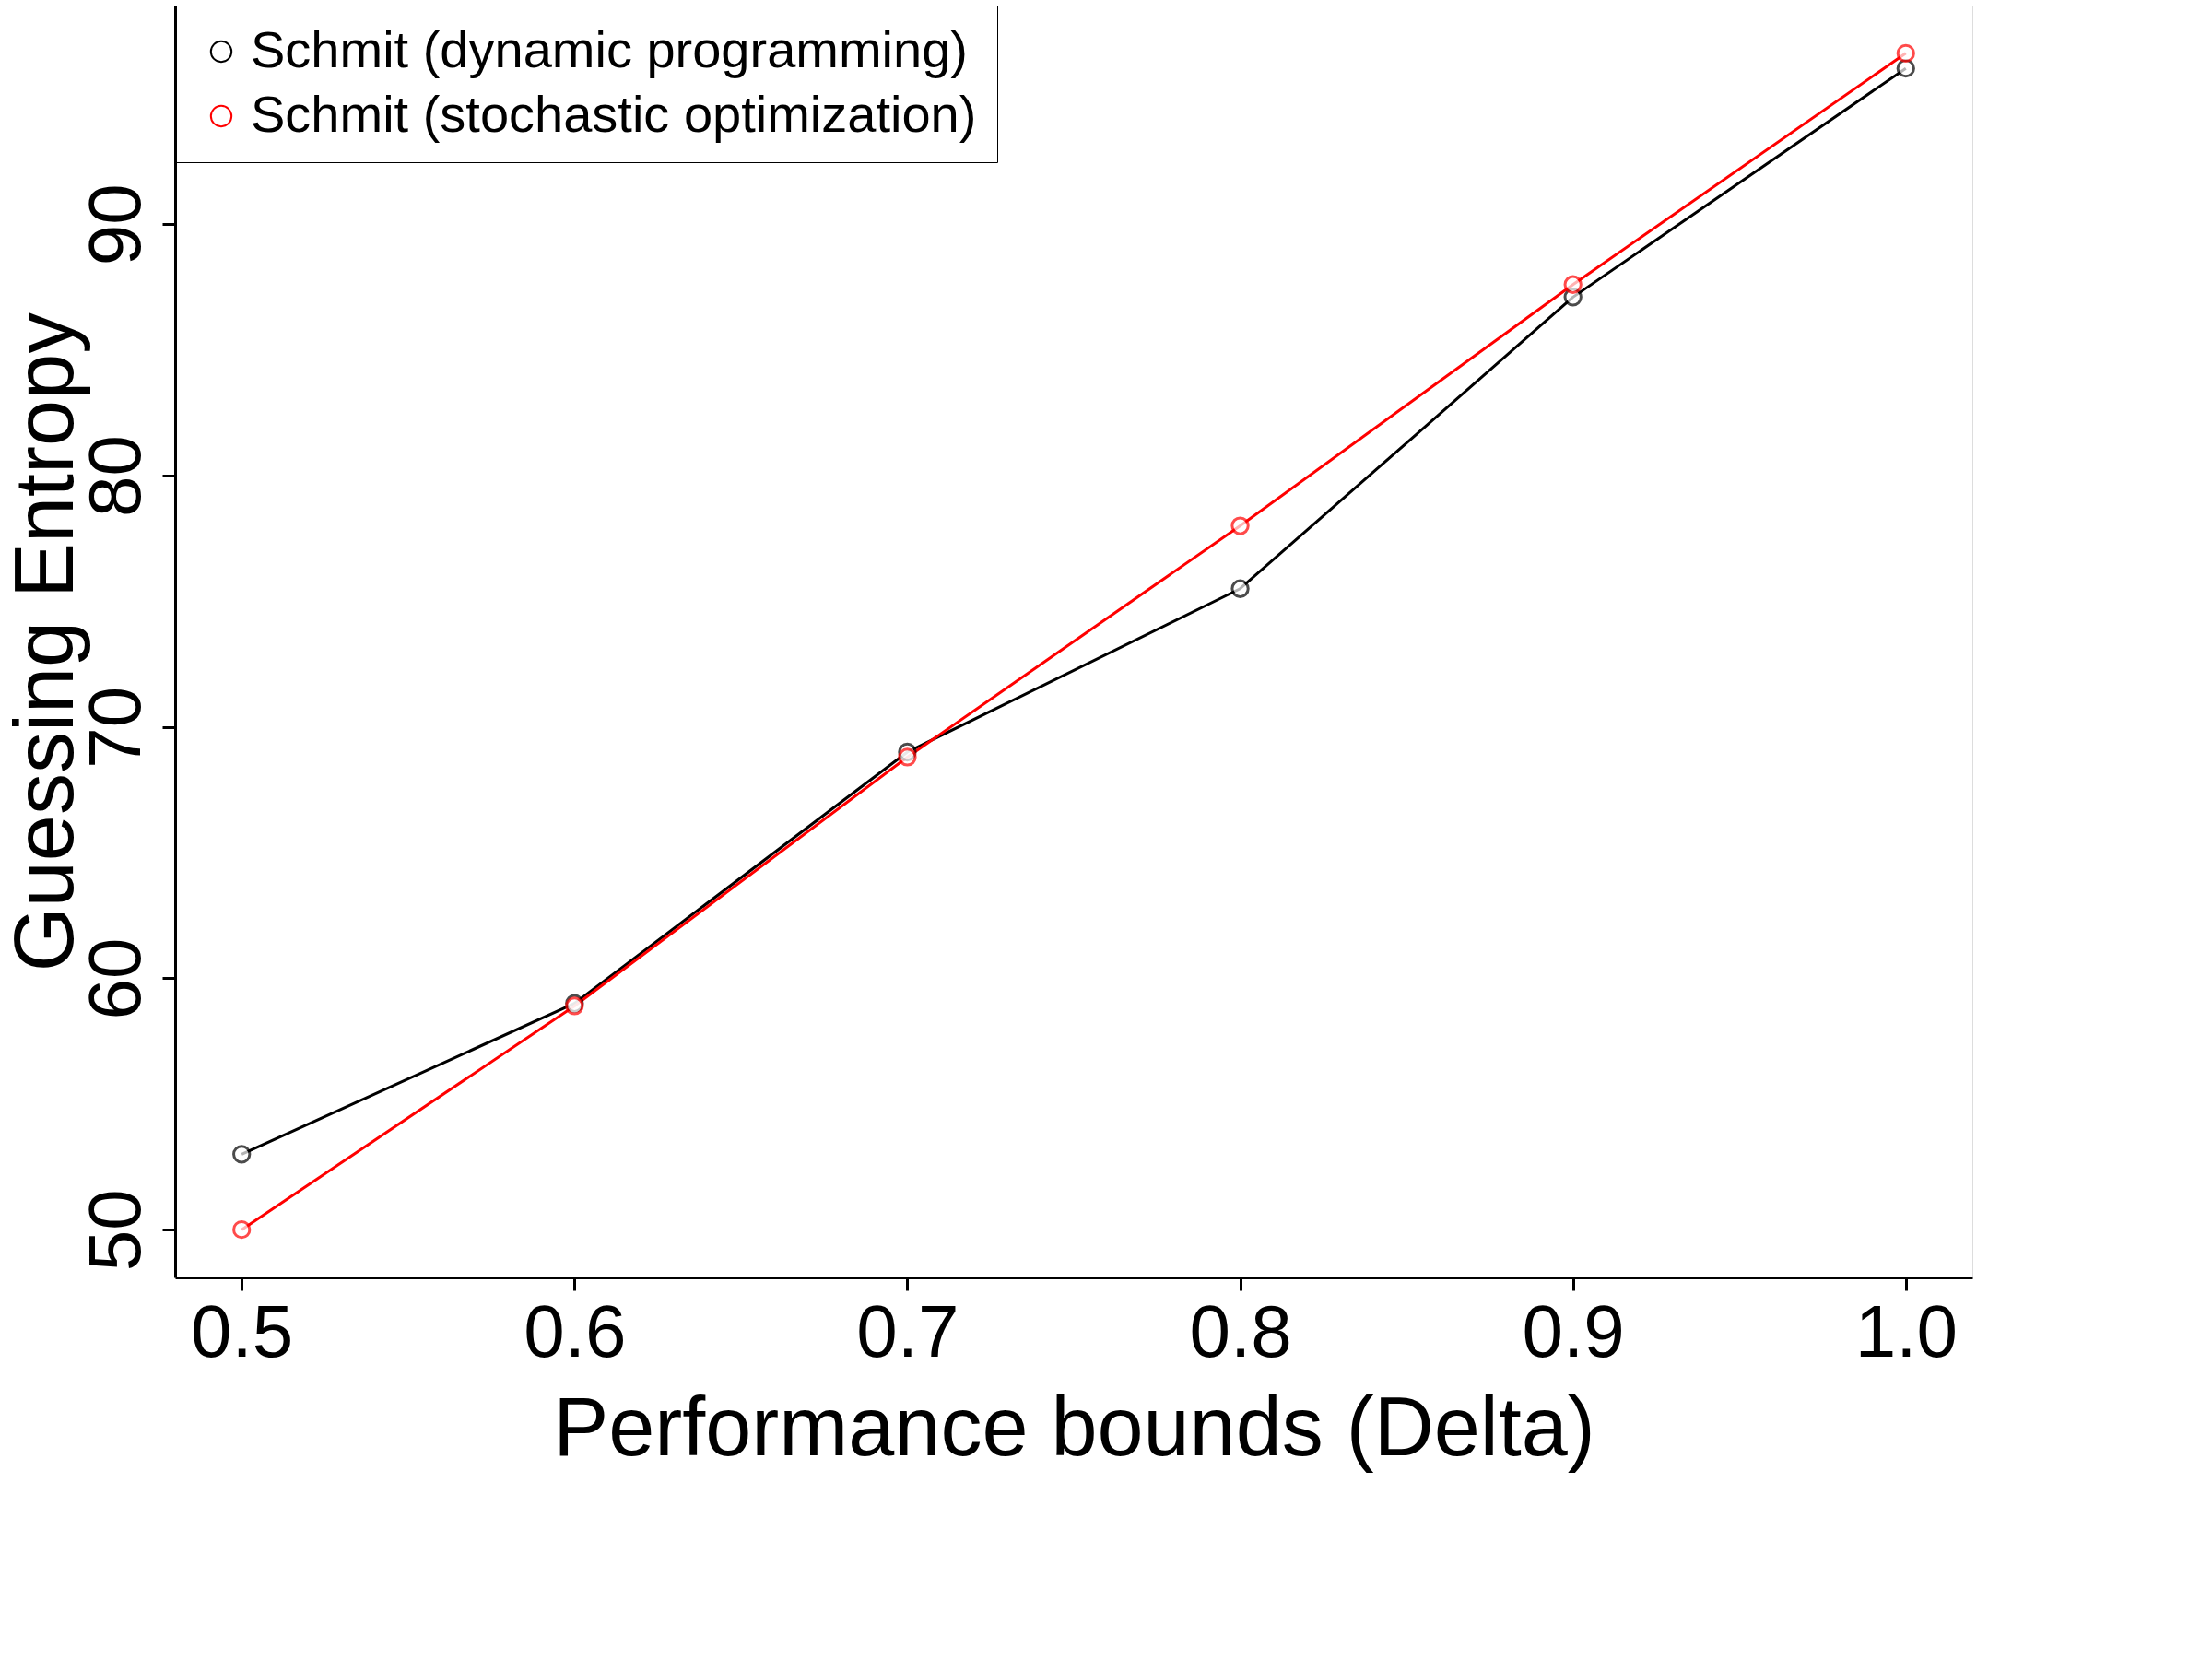 The height and width of the screenshot is (1659, 2212). Describe the element at coordinates (1240, 1330) in the screenshot. I see `x-tick-label: 0.8` at that location.